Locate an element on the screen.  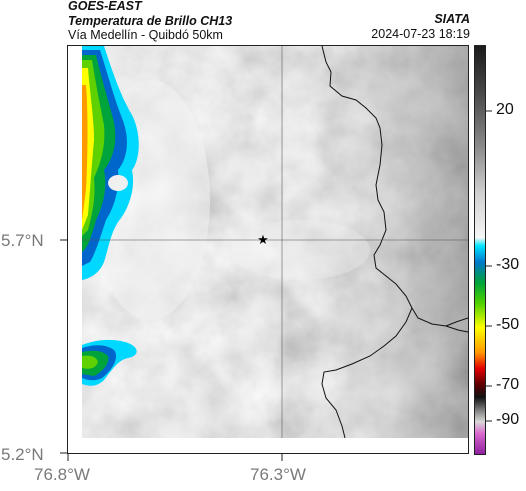
route-subtitle: Vía Medellín - Quibdó 50km is located at coordinates (145, 35).